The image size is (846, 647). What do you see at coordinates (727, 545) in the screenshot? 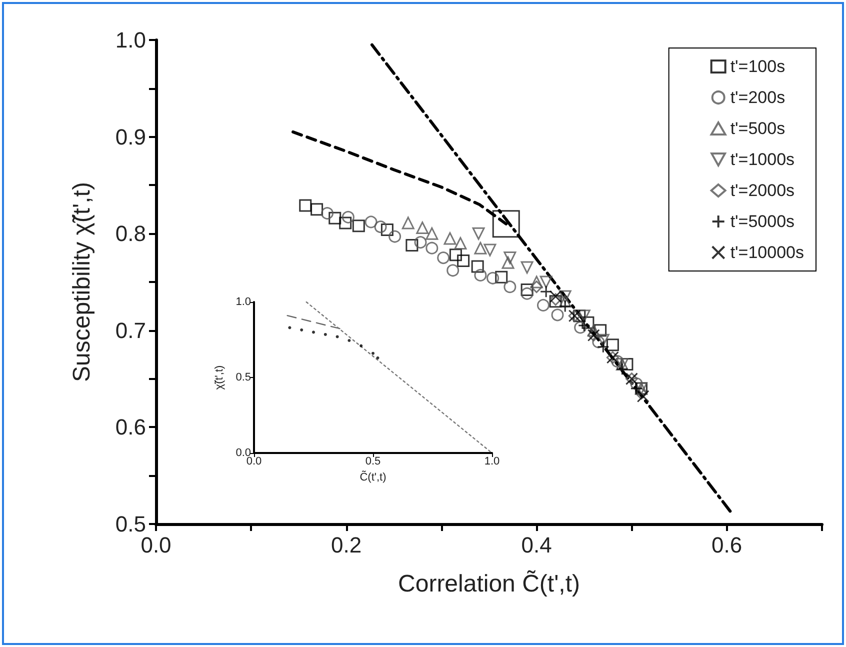
I see `x-tick-label: 0.6` at bounding box center [727, 545].